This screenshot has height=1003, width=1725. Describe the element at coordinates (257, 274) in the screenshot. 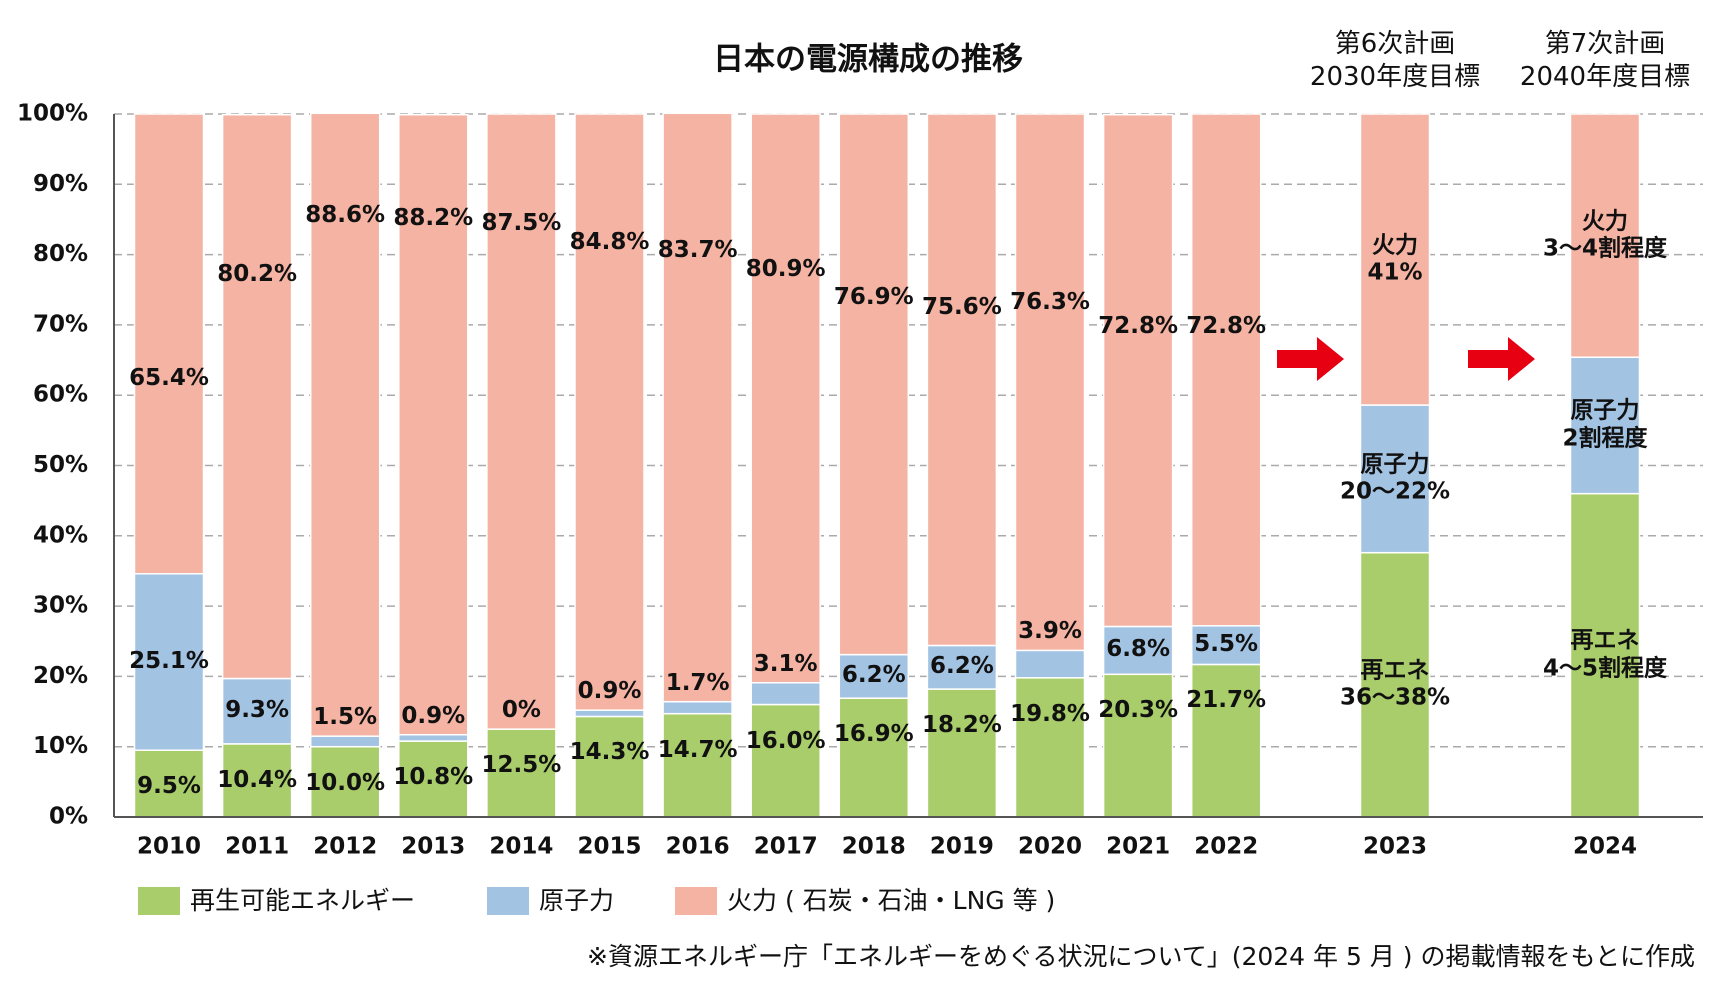

I see `value-label: 80.2%` at that location.